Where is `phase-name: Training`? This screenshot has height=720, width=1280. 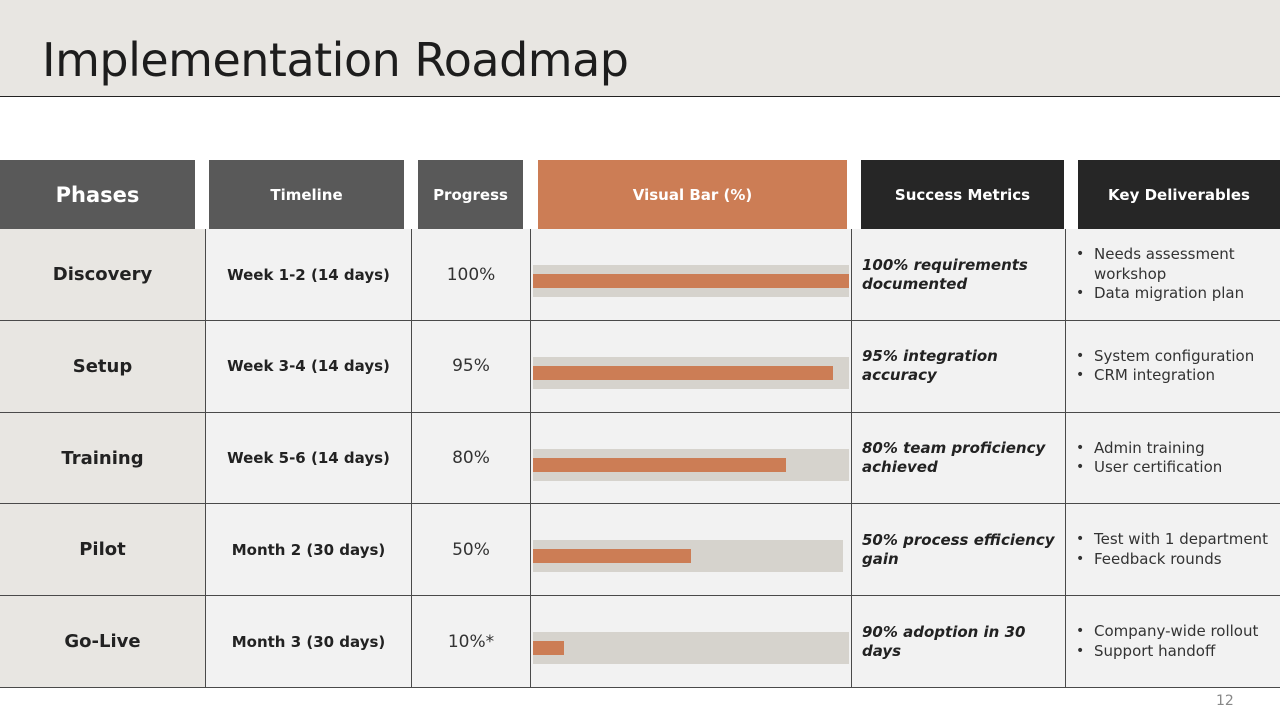 phase-name: Training is located at coordinates (102, 458).